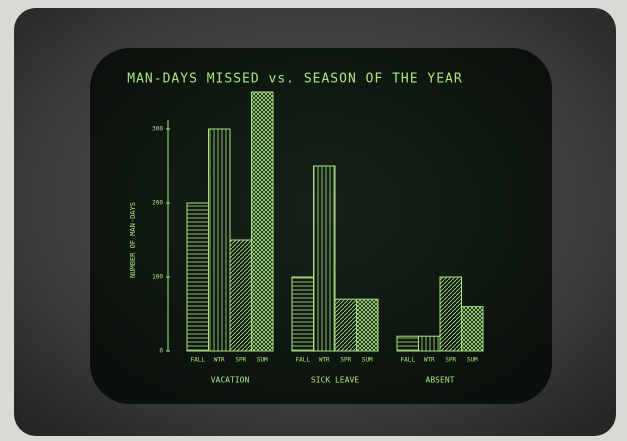 Image resolution: width=627 pixels, height=441 pixels. Describe the element at coordinates (161, 351) in the screenshot. I see `y-tick-label: 0` at that location.